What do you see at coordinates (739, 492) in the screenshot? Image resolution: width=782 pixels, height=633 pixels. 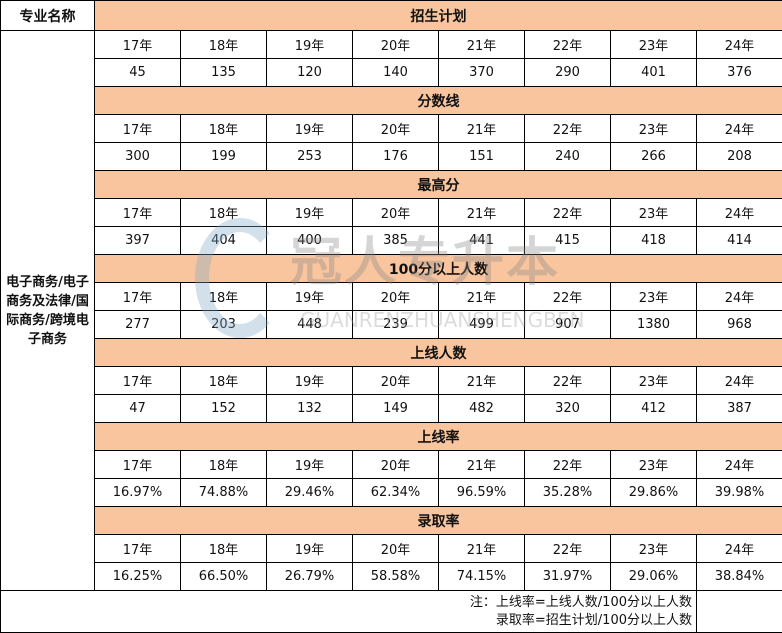 I see `value-cell: 39.98%` at bounding box center [739, 492].